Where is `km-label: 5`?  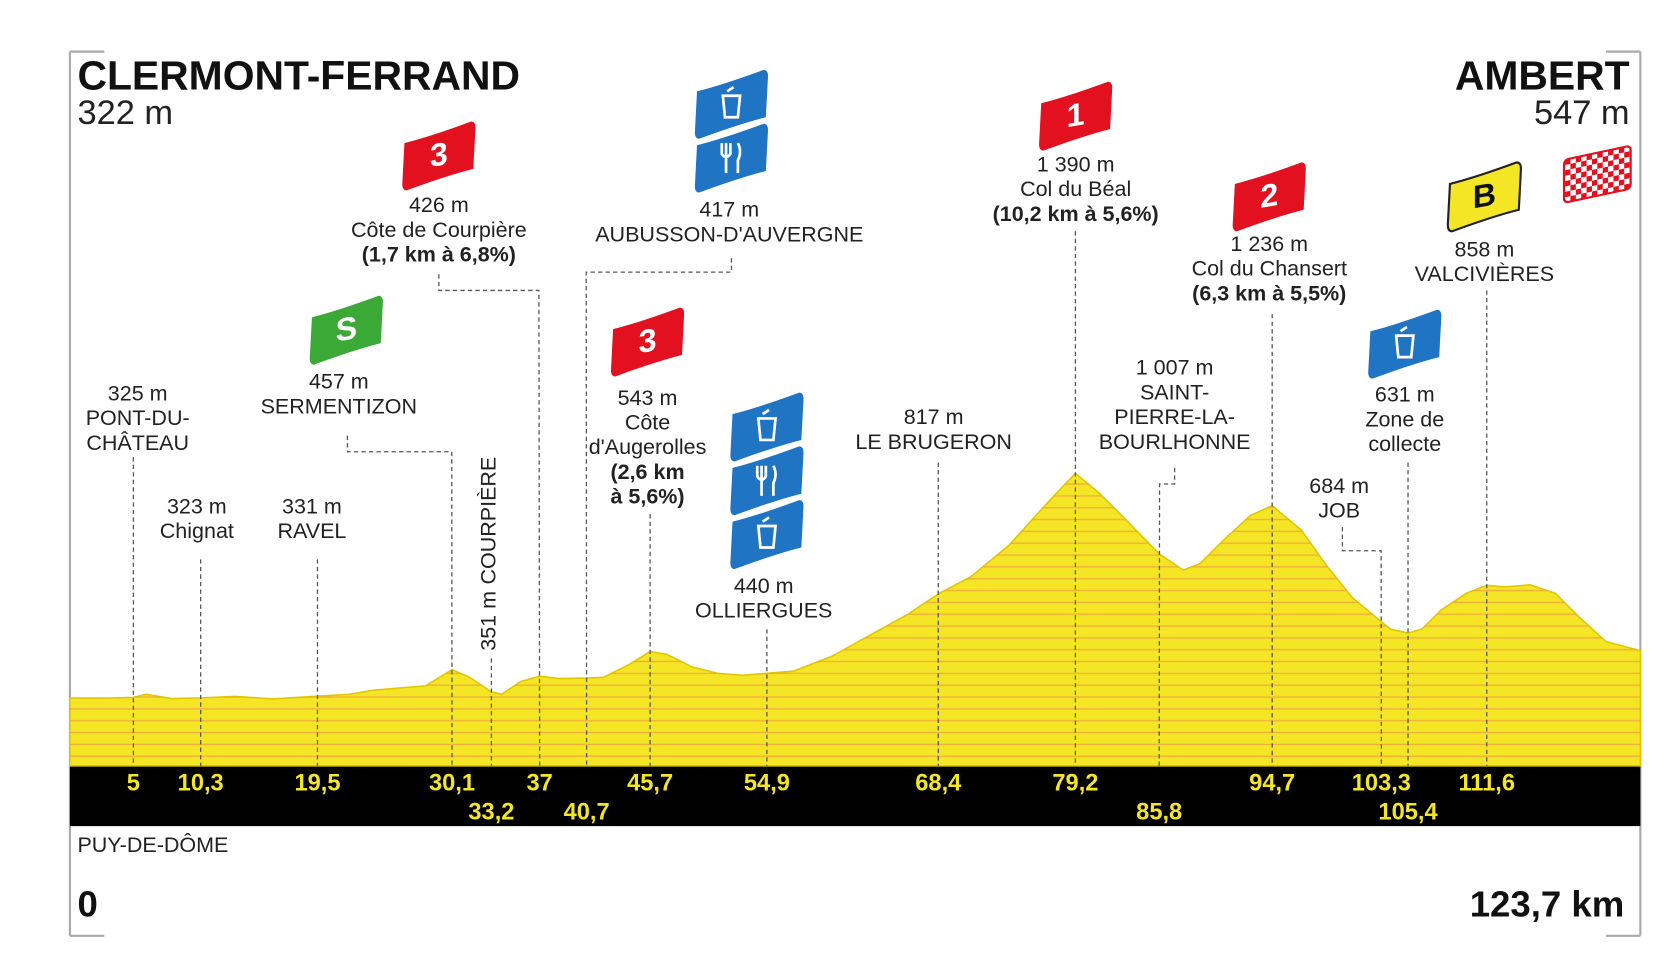
km-label: 5 is located at coordinates (133, 783).